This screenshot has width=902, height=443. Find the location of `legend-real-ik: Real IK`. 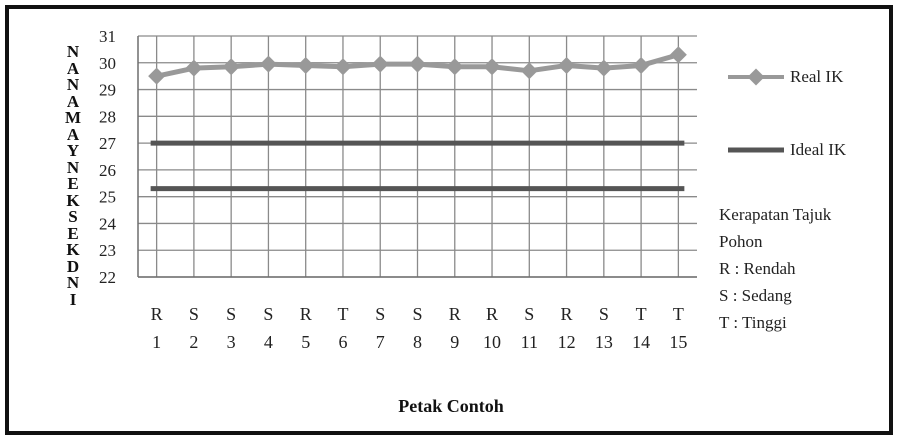

legend-real-ik: Real IK is located at coordinates (785, 77).